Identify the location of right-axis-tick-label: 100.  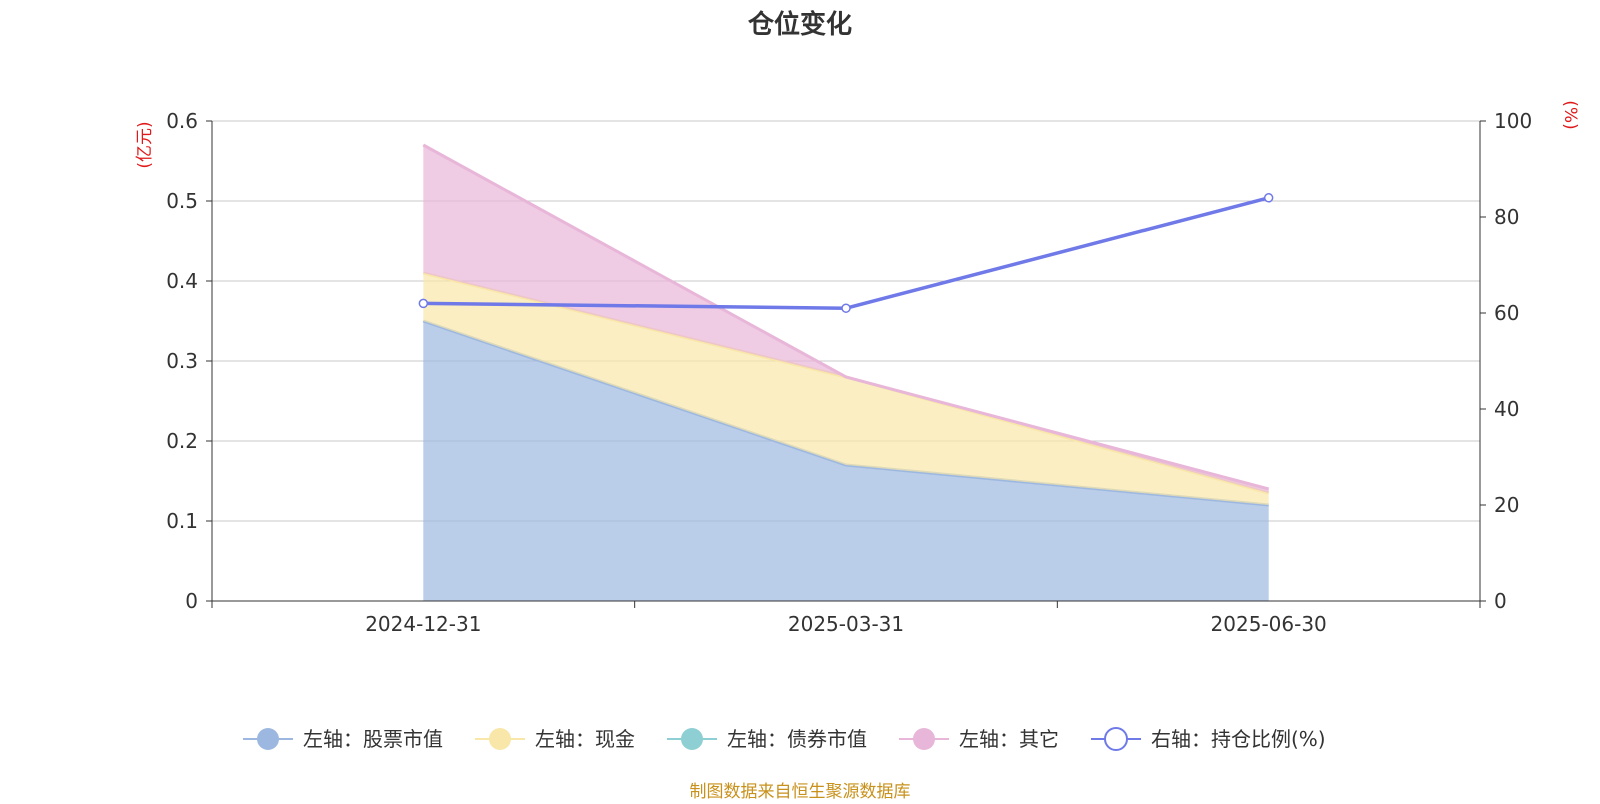
(1513, 121).